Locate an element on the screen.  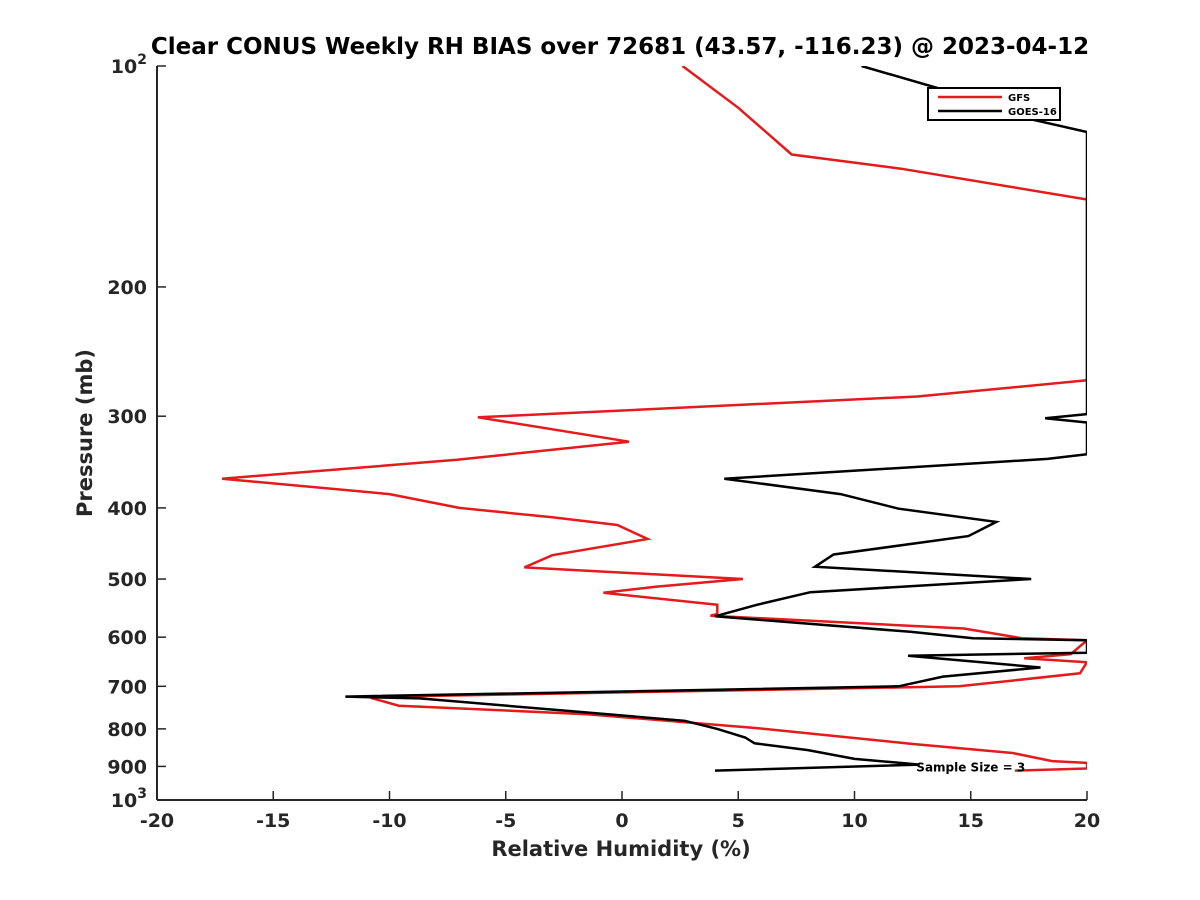
y-axis-label: Pressure (mb) is located at coordinates (85, 433).